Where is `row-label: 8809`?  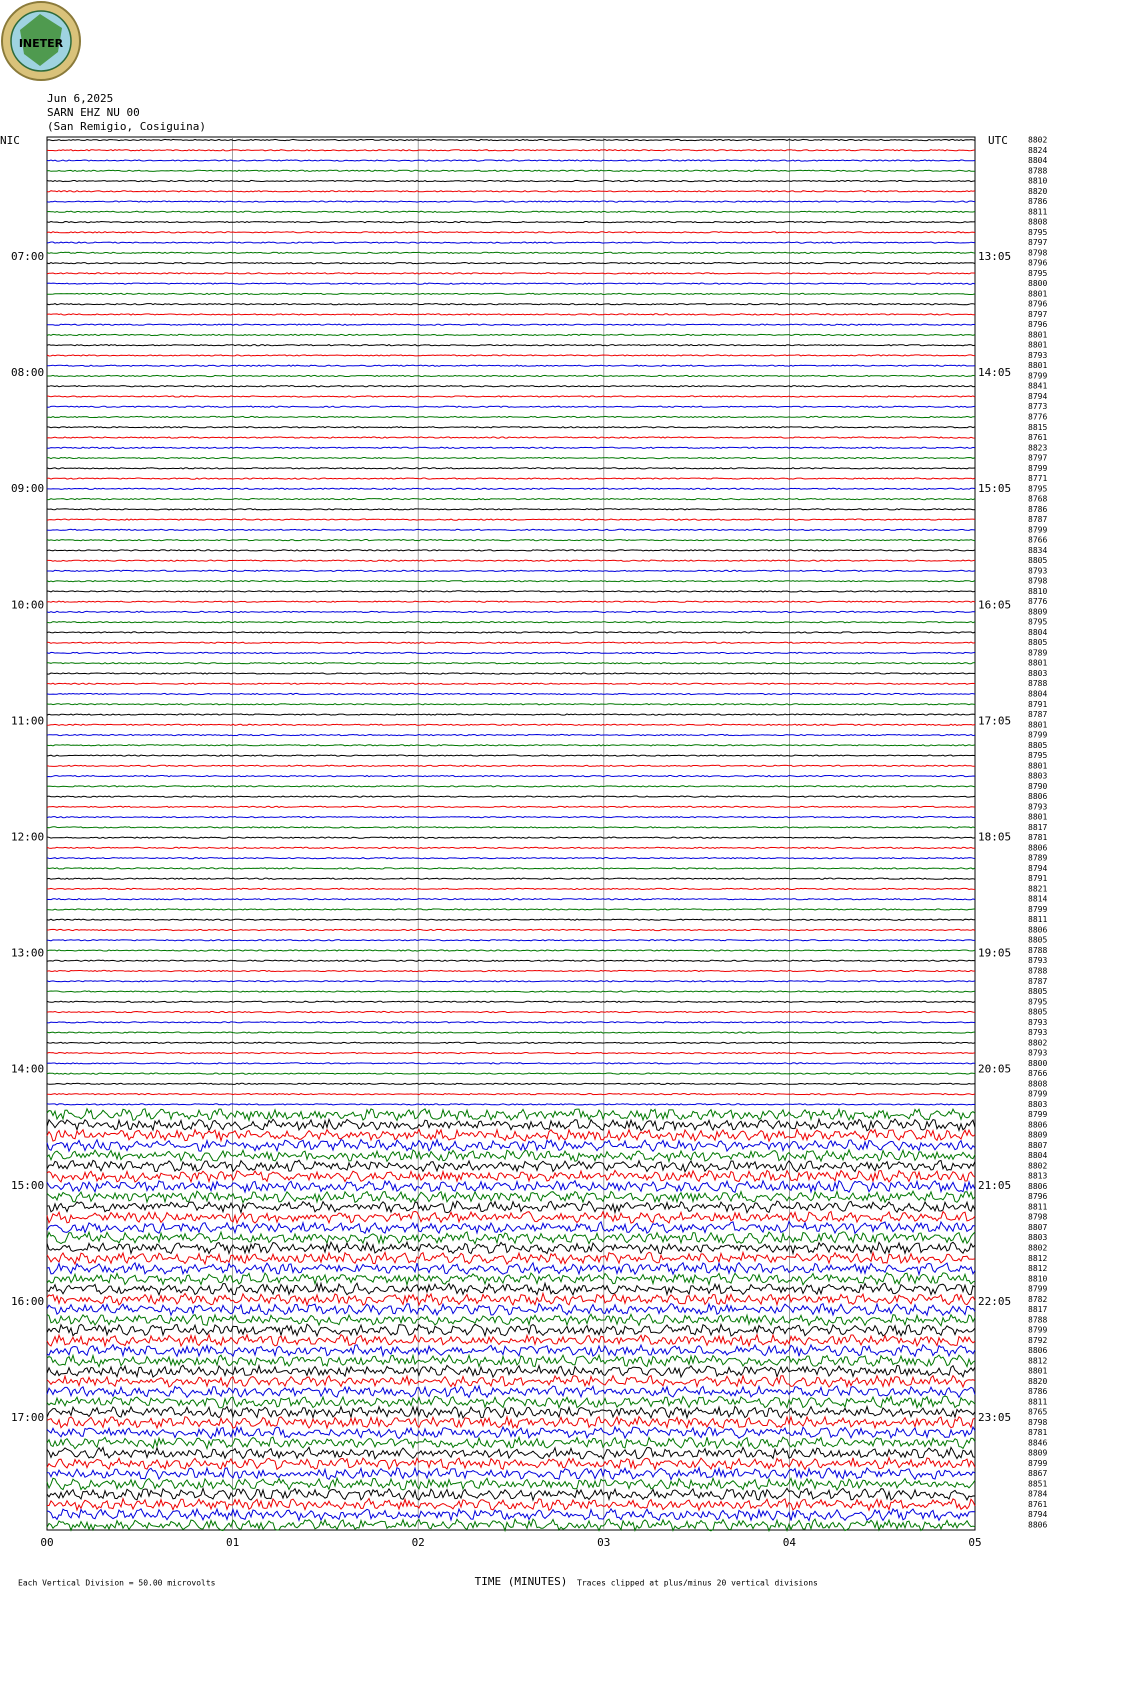
row-label: 8809 is located at coordinates (1037, 1135).